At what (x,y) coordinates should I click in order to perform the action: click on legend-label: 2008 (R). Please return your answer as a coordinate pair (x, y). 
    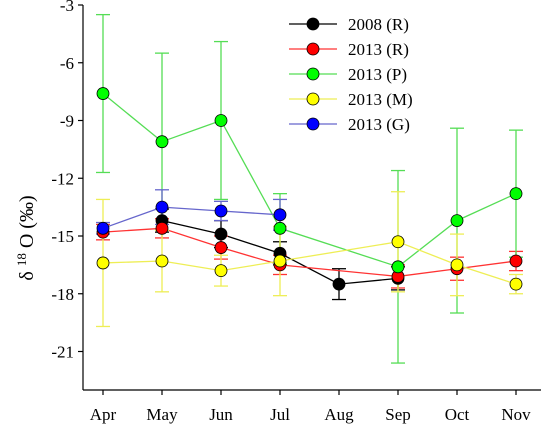
    Looking at the image, I should click on (378, 24).